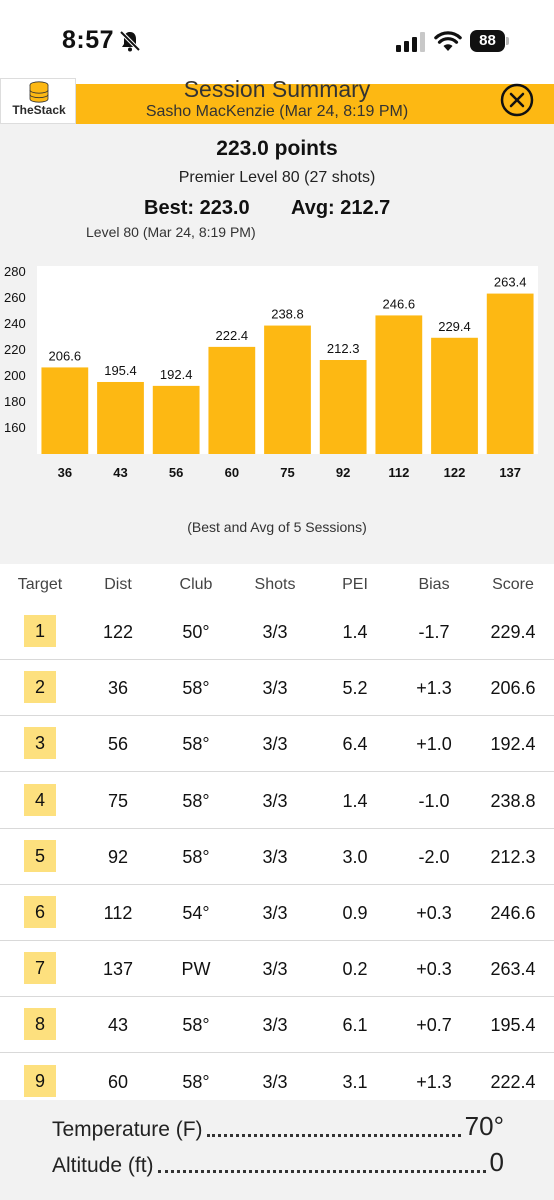 The width and height of the screenshot is (554, 1200). Describe the element at coordinates (38, 101) in the screenshot. I see `app-logo: TheStack` at that location.